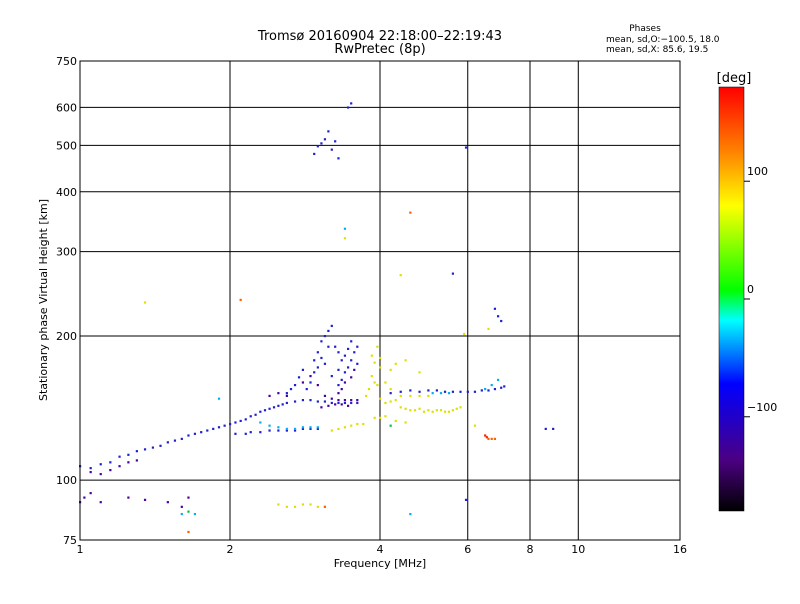 The height and width of the screenshot is (604, 800). I want to click on y-axis-ticks: 75 100 200 300 400 500 600 750, so click(66, 301).